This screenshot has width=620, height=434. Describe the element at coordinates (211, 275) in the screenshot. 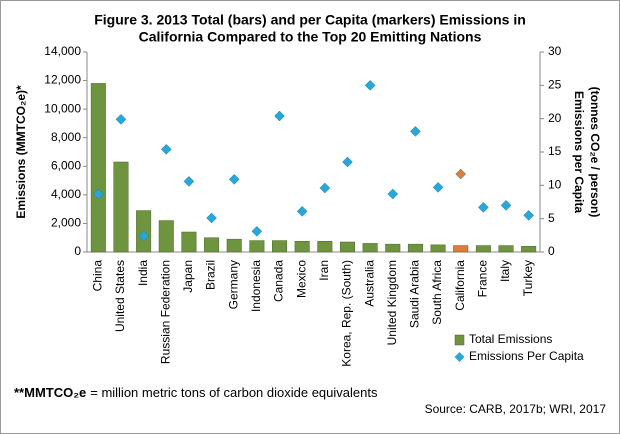

I see `x-tick-label: Brazil` at that location.